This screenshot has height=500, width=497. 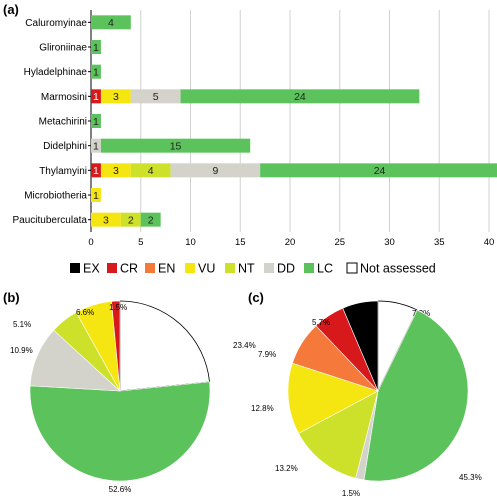 What do you see at coordinates (21, 350) in the screenshot?
I see `pie-slice-label: 10.9%` at bounding box center [21, 350].